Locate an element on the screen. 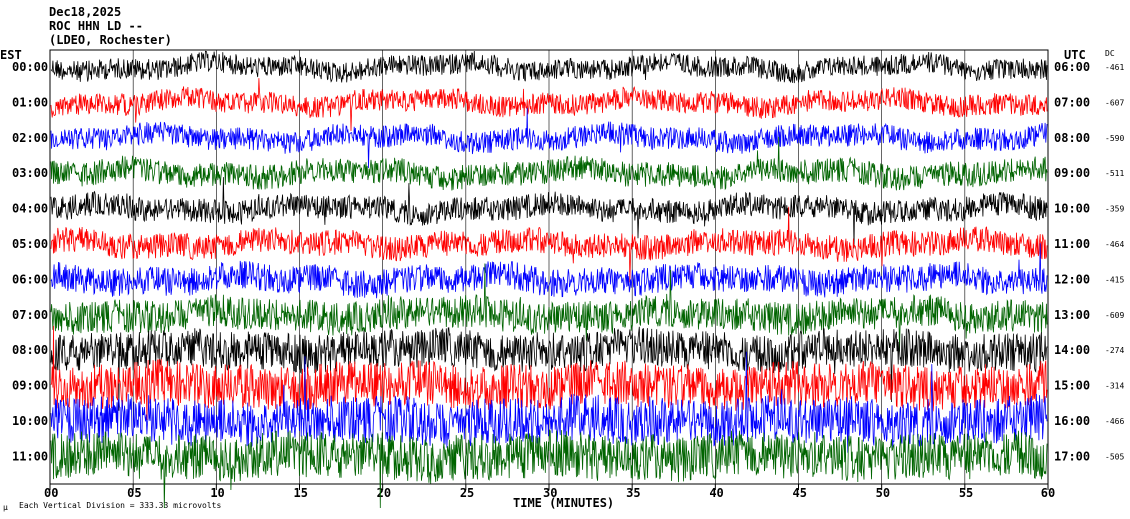  dc-offset-label: -461 is located at coordinates (1114, 67).